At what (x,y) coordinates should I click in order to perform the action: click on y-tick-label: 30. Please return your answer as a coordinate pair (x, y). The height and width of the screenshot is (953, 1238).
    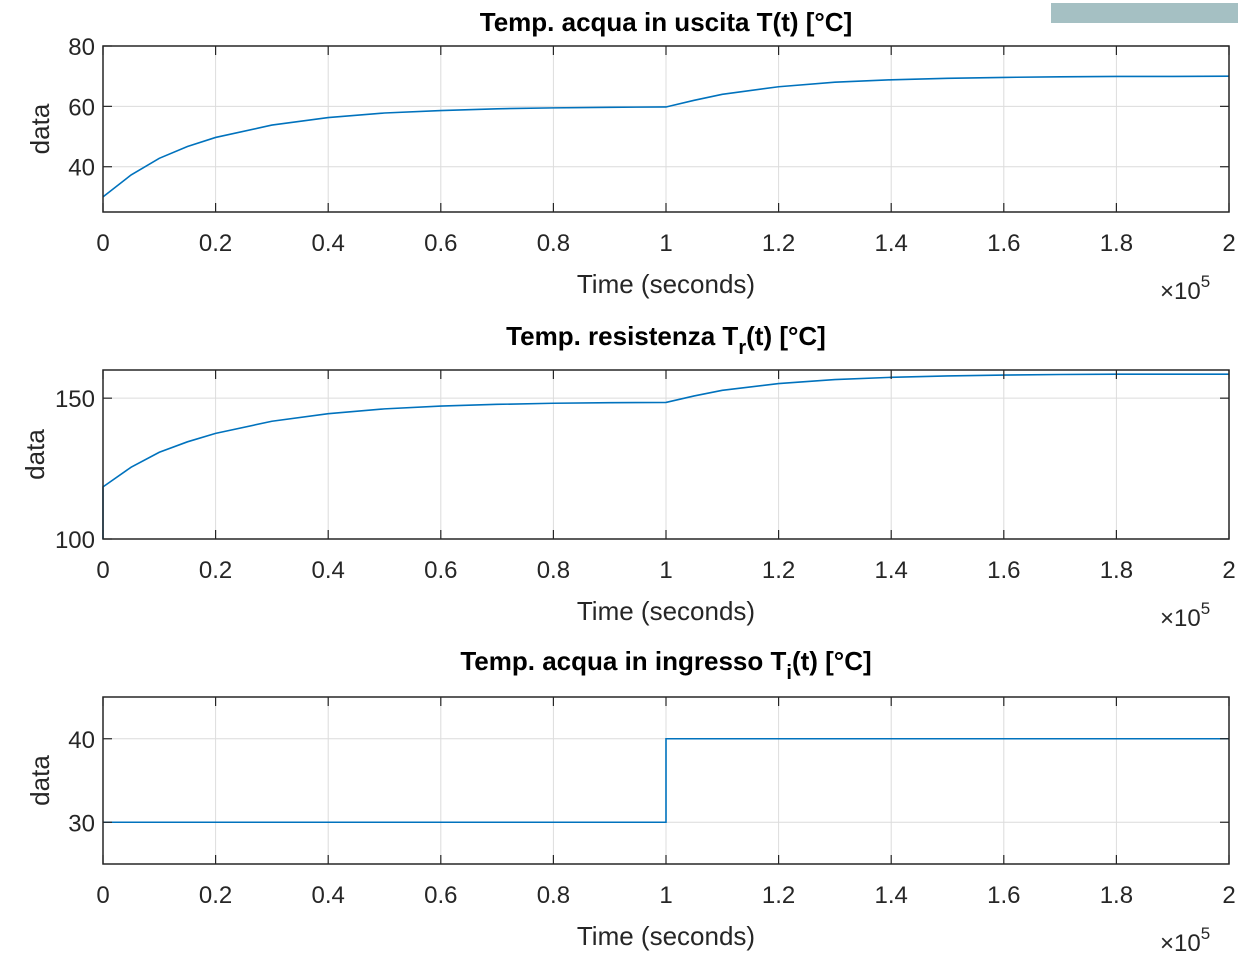
    Looking at the image, I should click on (81, 823).